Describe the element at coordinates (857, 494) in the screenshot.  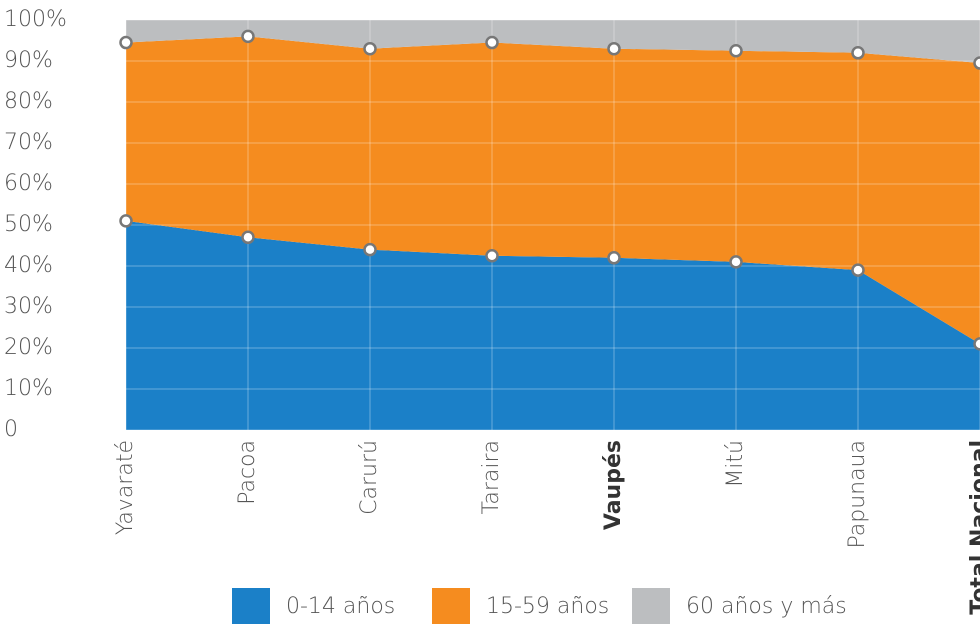
I see `x-tick-label: Papunaua` at that location.